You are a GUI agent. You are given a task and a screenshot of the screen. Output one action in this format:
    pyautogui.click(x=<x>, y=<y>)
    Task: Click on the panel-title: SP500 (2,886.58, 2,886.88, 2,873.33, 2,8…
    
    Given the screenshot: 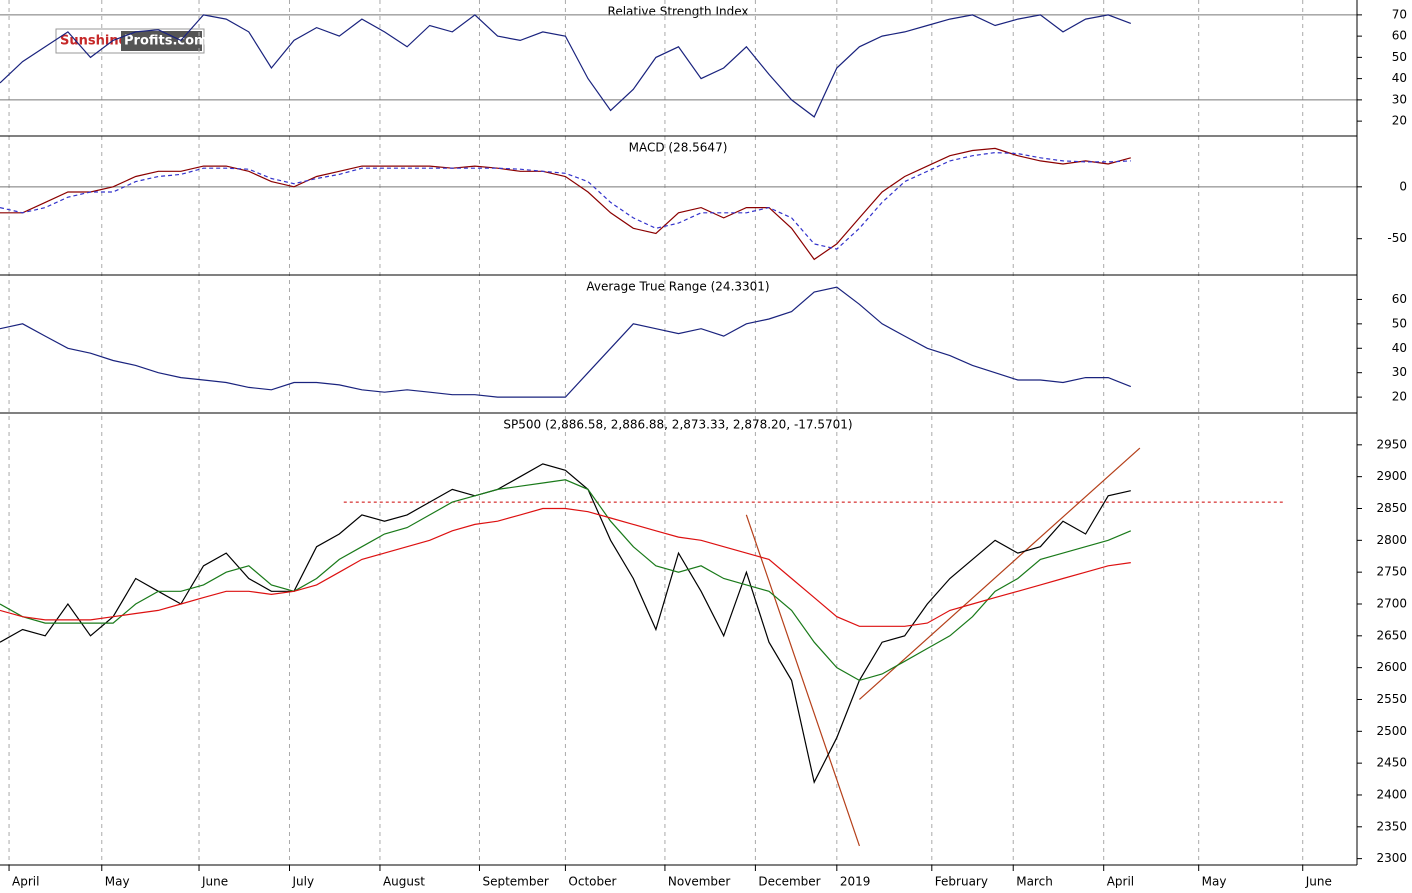 What is the action you would take?
    pyautogui.click(x=677, y=425)
    